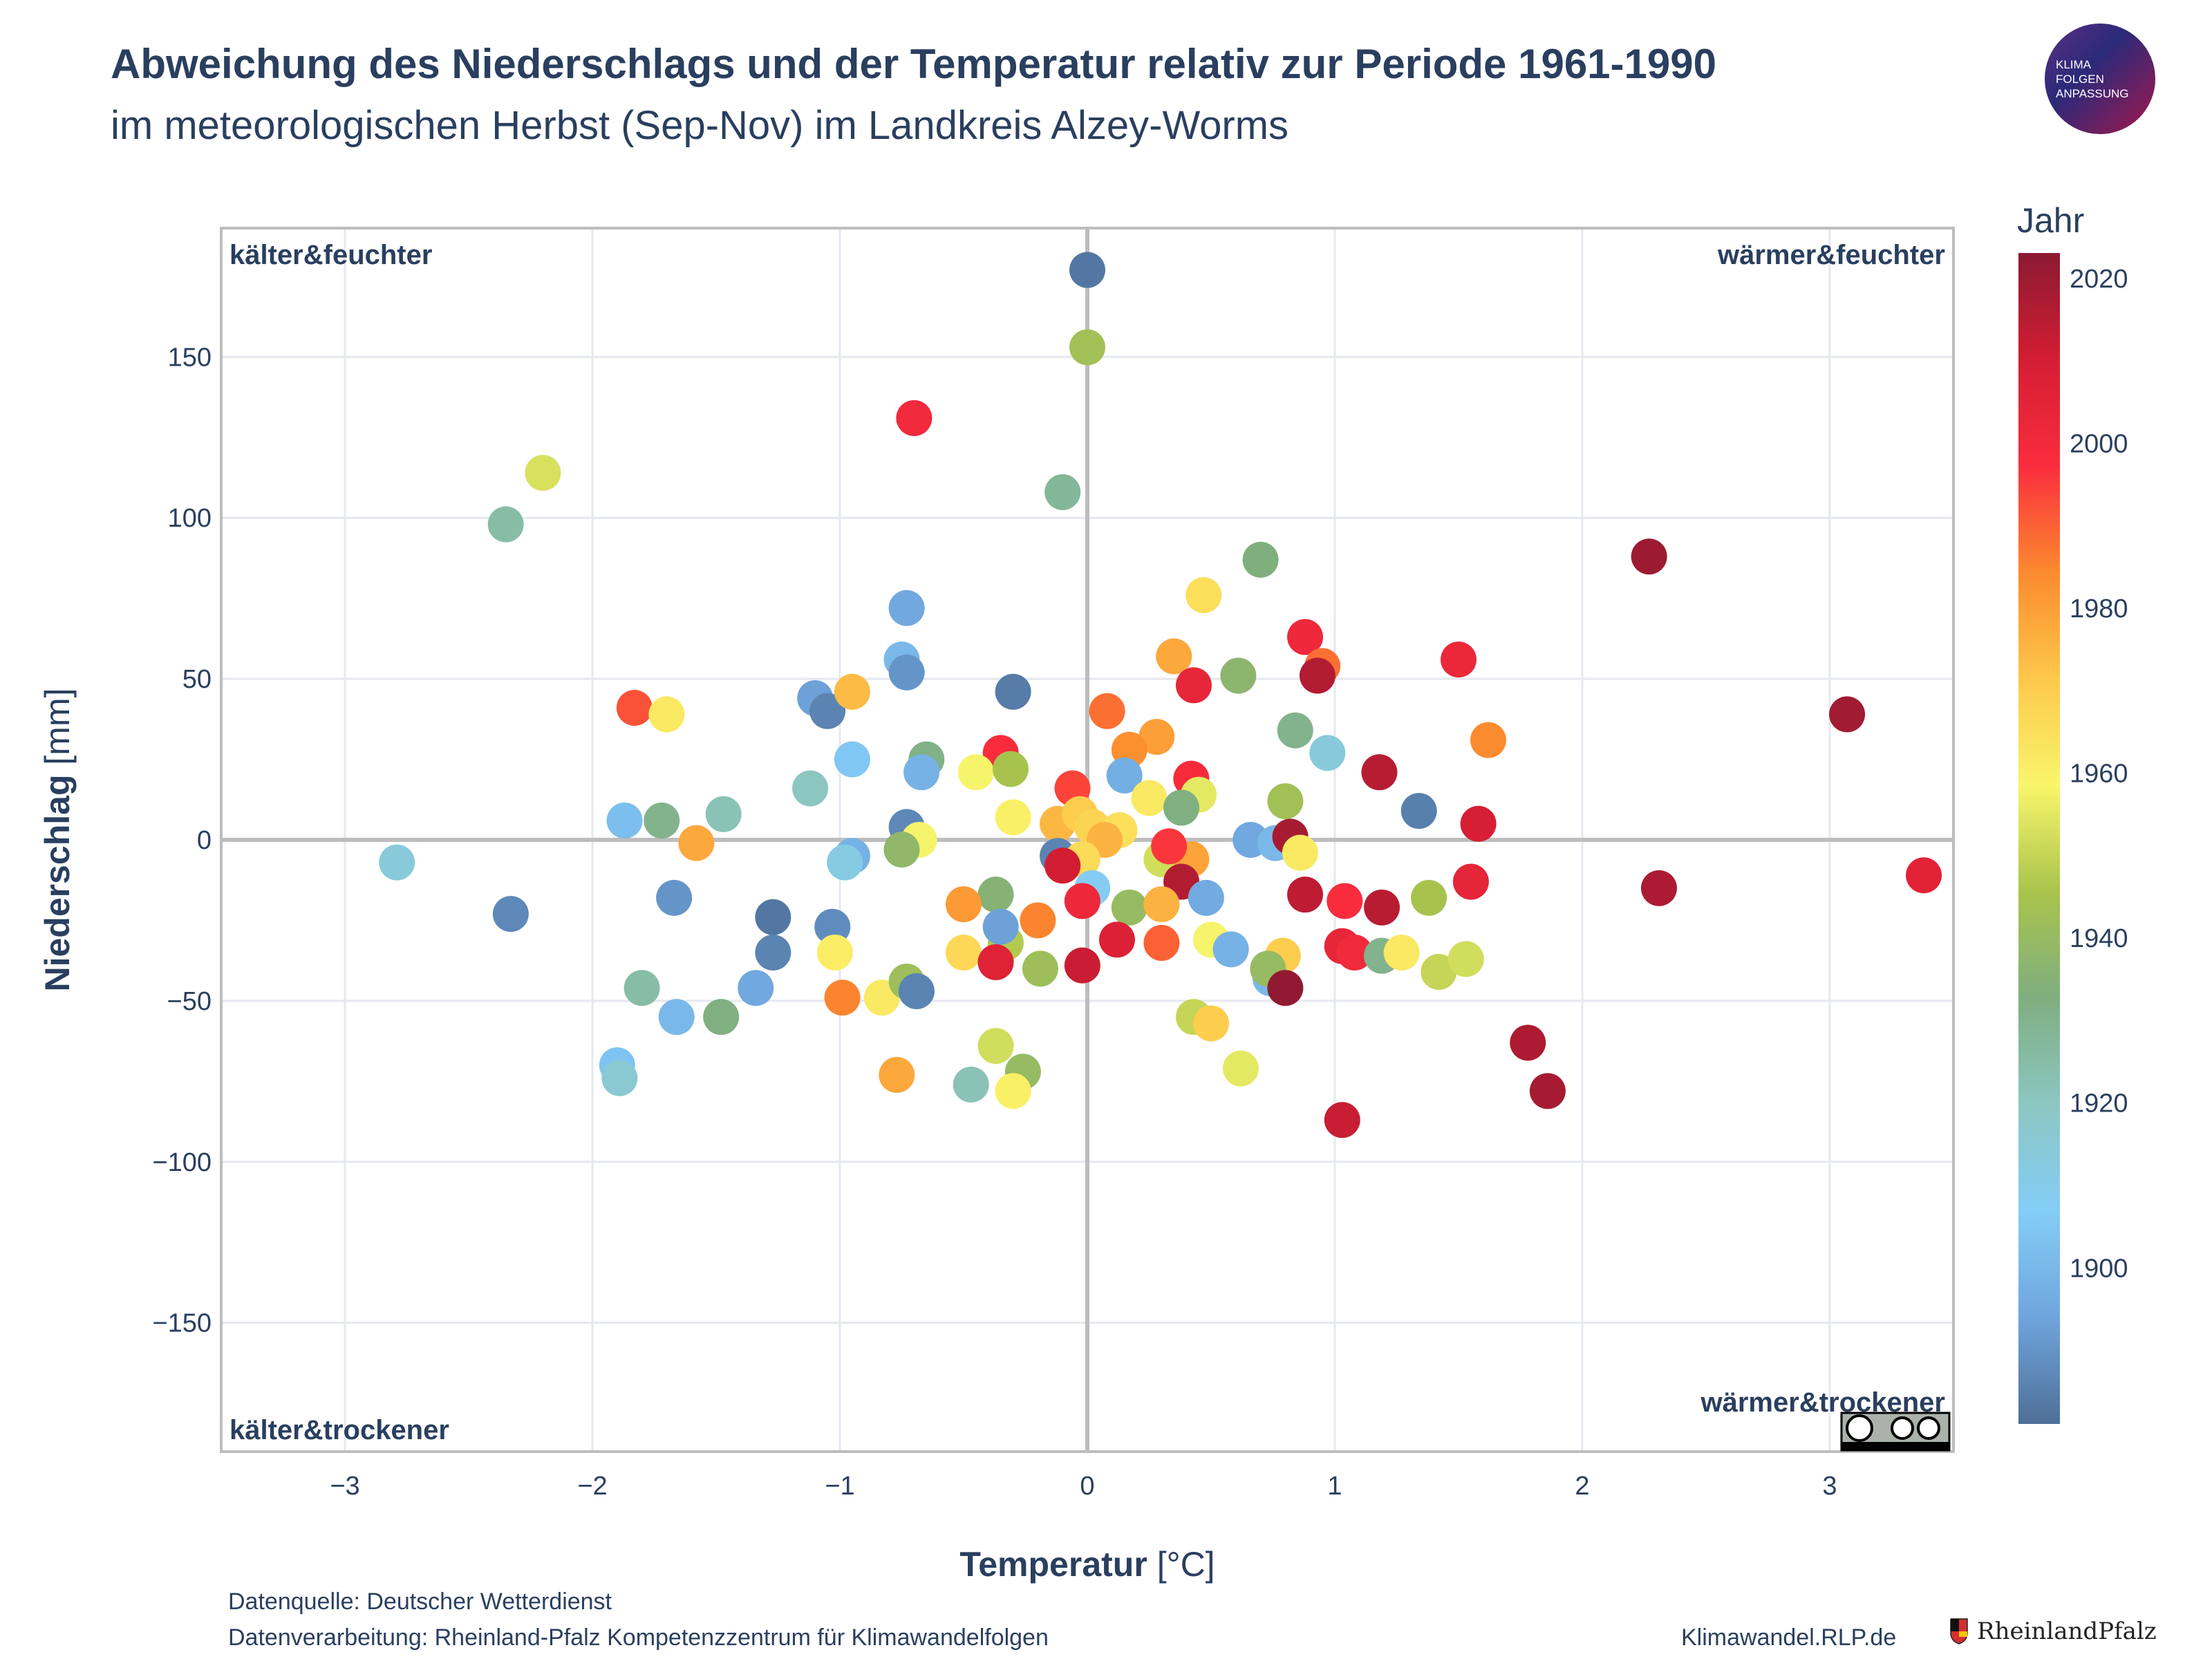 The image size is (2212, 1659). I want to click on quadrant-label-top-right: wärmer&feuchter, so click(1831, 255).